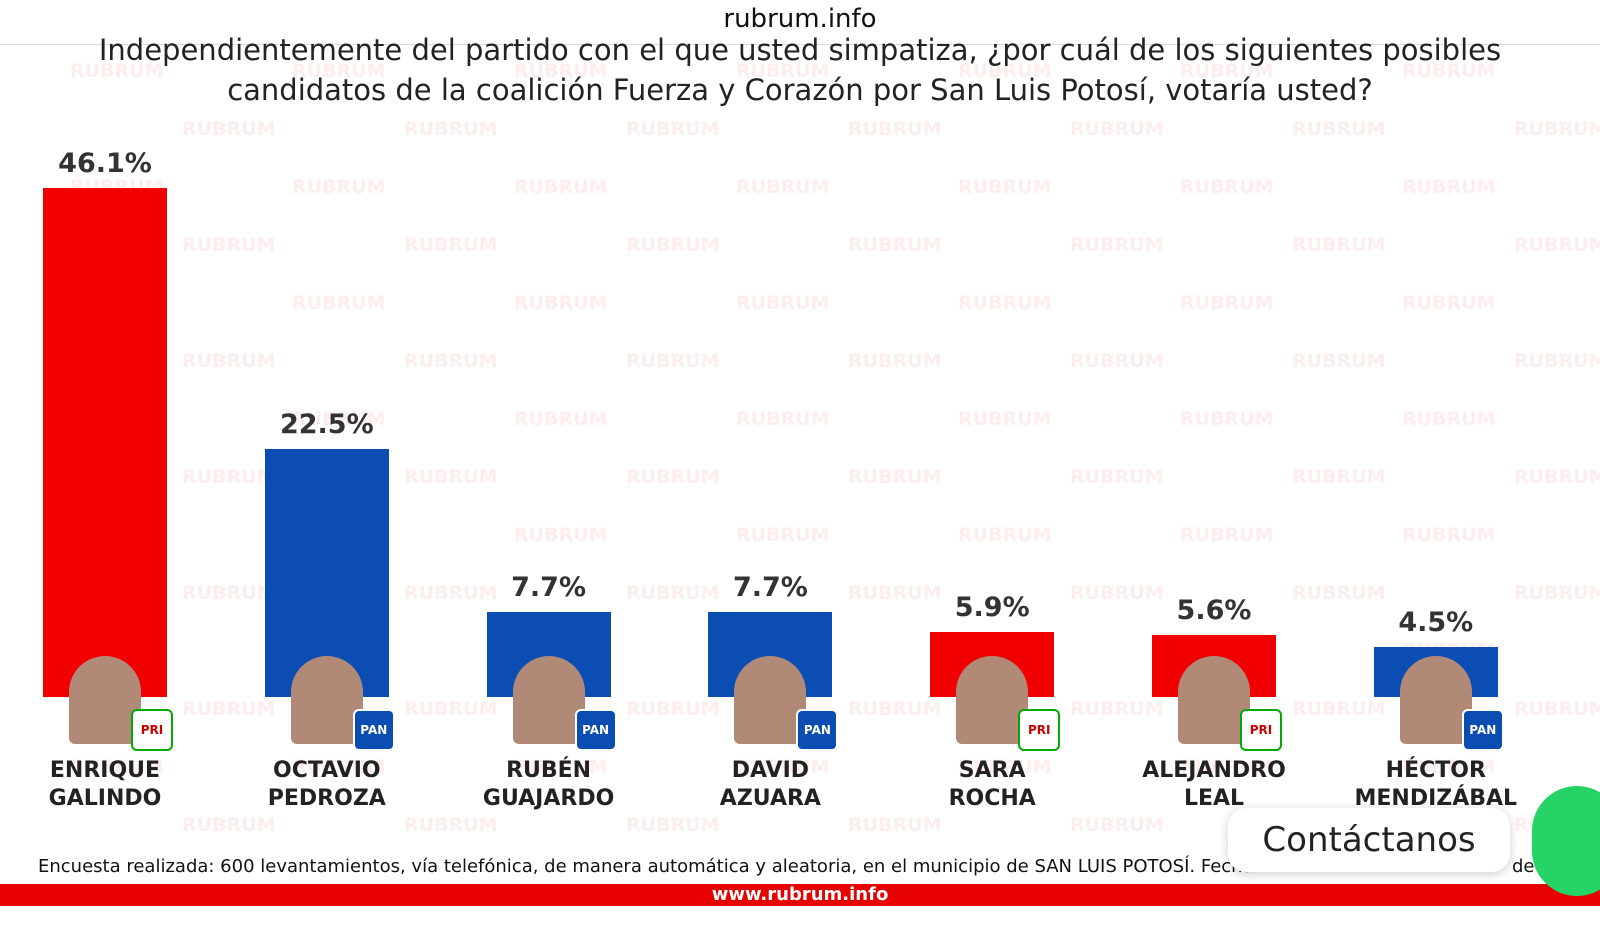  What do you see at coordinates (800, 895) in the screenshot?
I see `footer-url: www.rubrum.info` at bounding box center [800, 895].